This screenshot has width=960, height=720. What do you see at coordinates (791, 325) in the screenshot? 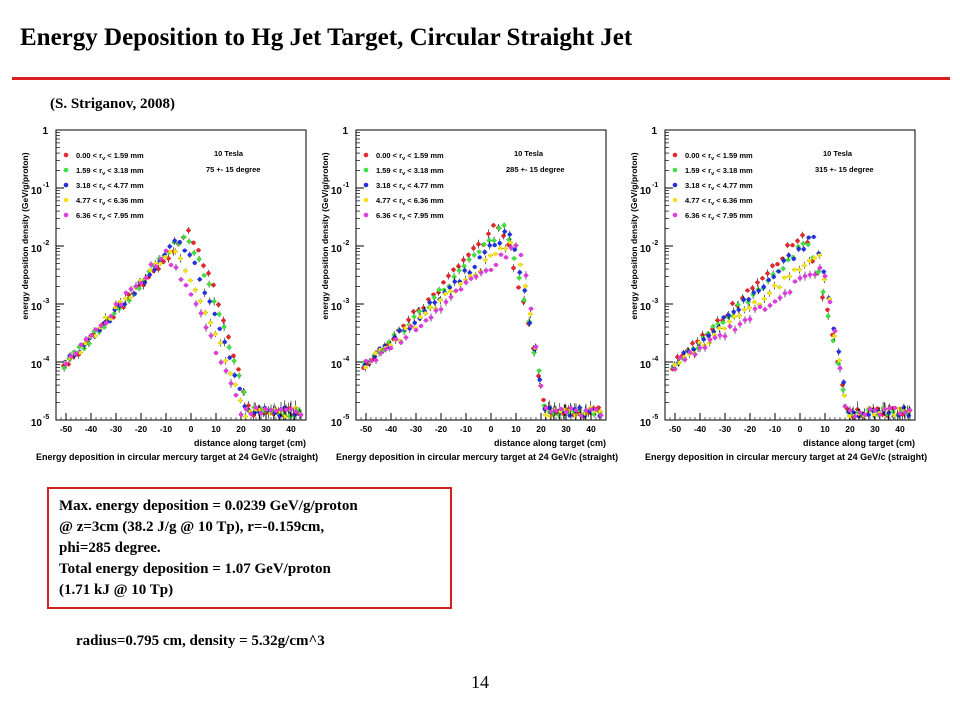
I see `data-points` at bounding box center [791, 325].